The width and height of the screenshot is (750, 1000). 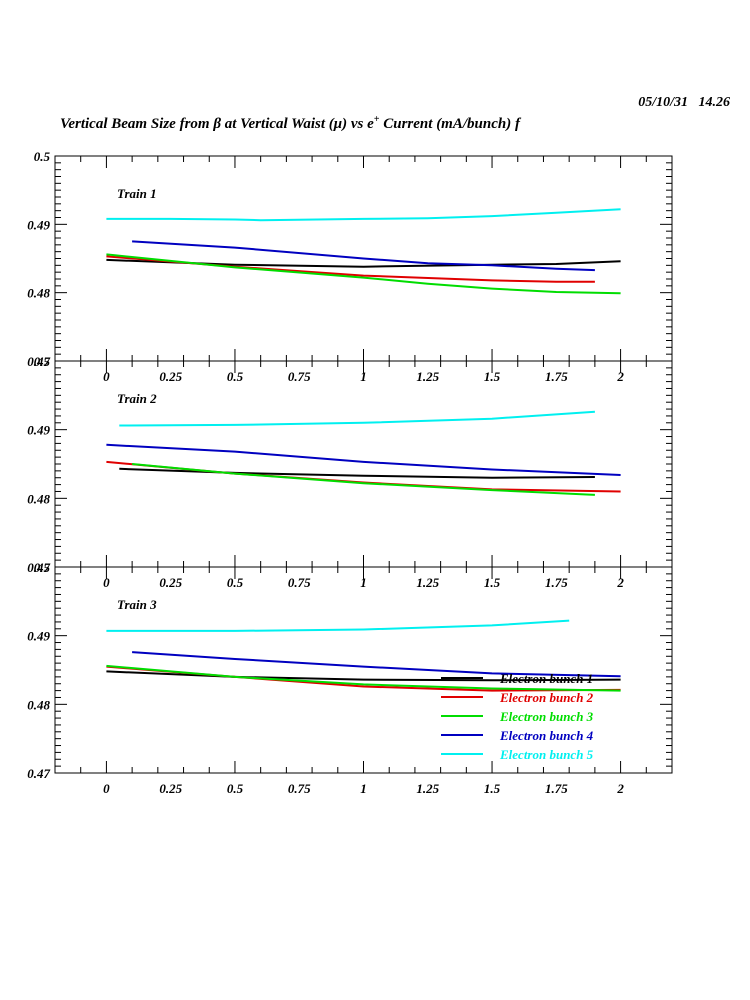 I want to click on timestamp: 05/10/31 14.26, so click(x=684, y=102).